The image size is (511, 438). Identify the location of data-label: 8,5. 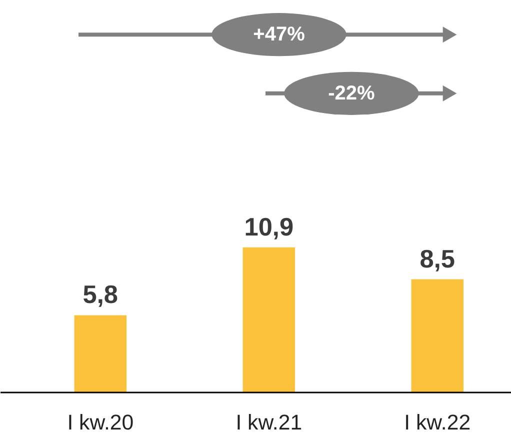
(437, 259).